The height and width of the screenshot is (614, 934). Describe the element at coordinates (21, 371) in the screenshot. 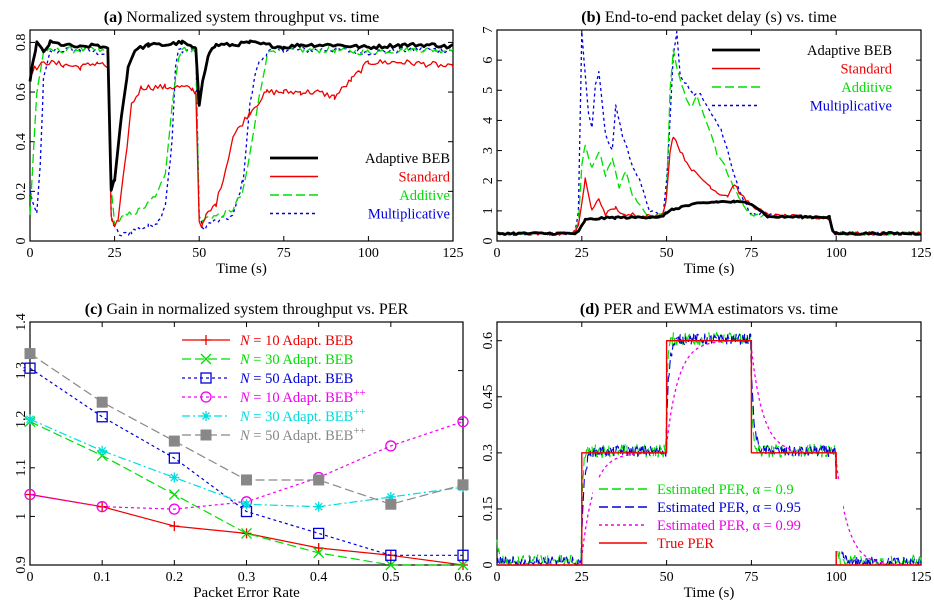

I see `y-tick-label: 1.3` at that location.